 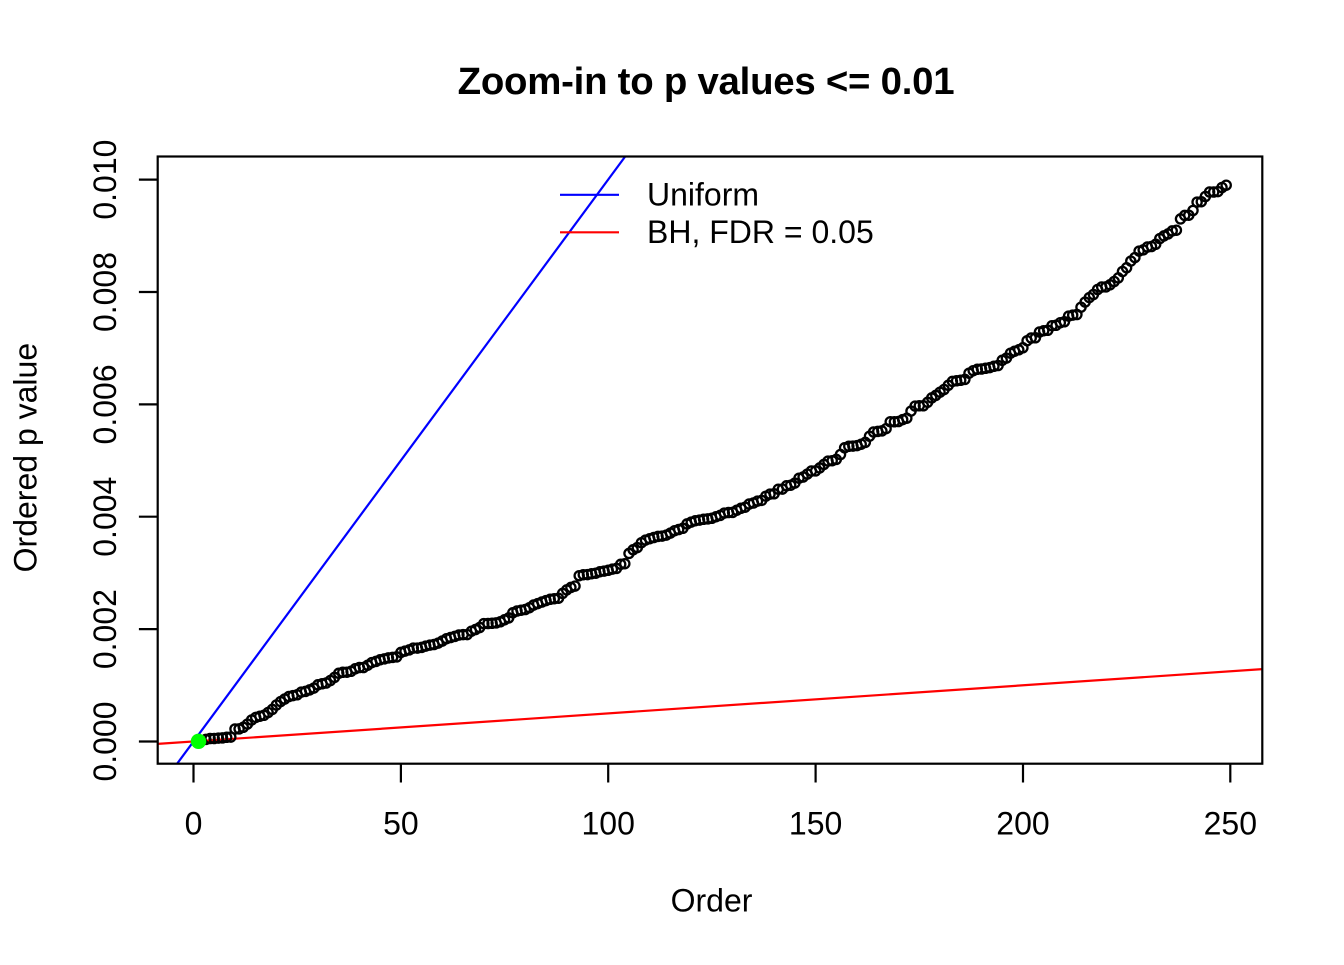 What do you see at coordinates (26, 457) in the screenshot?
I see `svg-text: Ordered p value` at bounding box center [26, 457].